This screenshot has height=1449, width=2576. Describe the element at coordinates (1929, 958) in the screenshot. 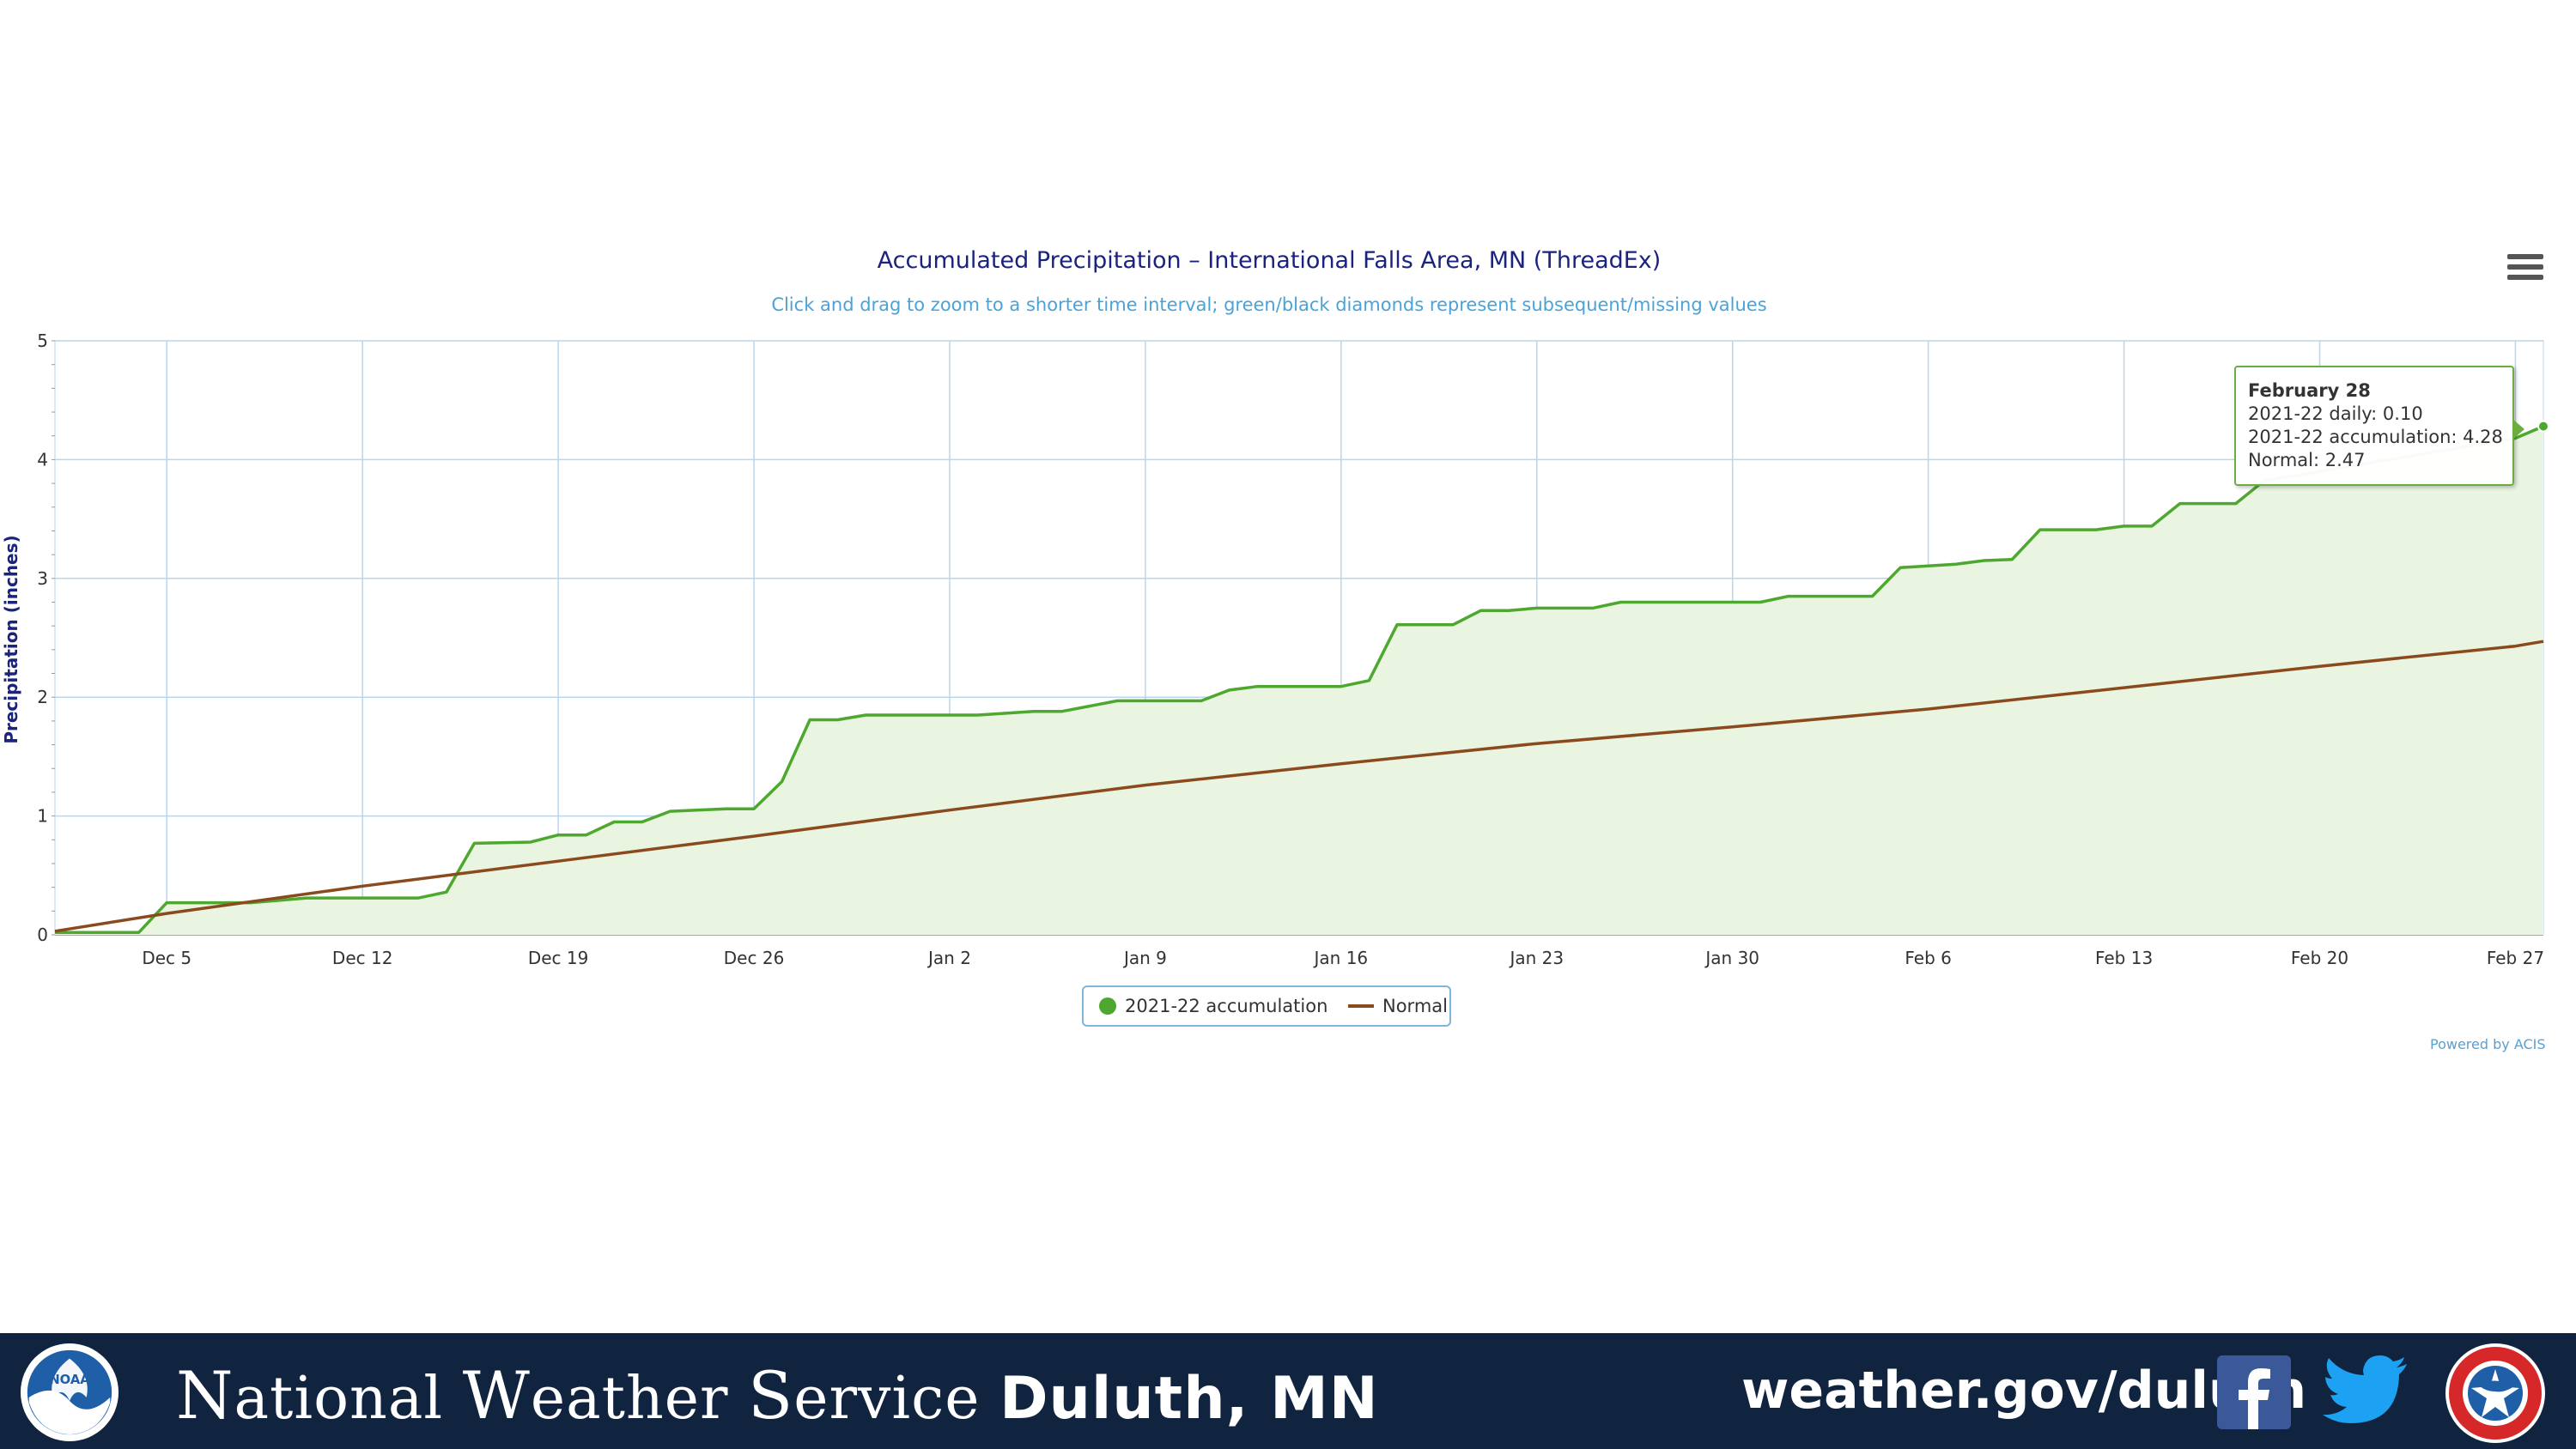

I see `x-tick-label: Feb 6` at that location.